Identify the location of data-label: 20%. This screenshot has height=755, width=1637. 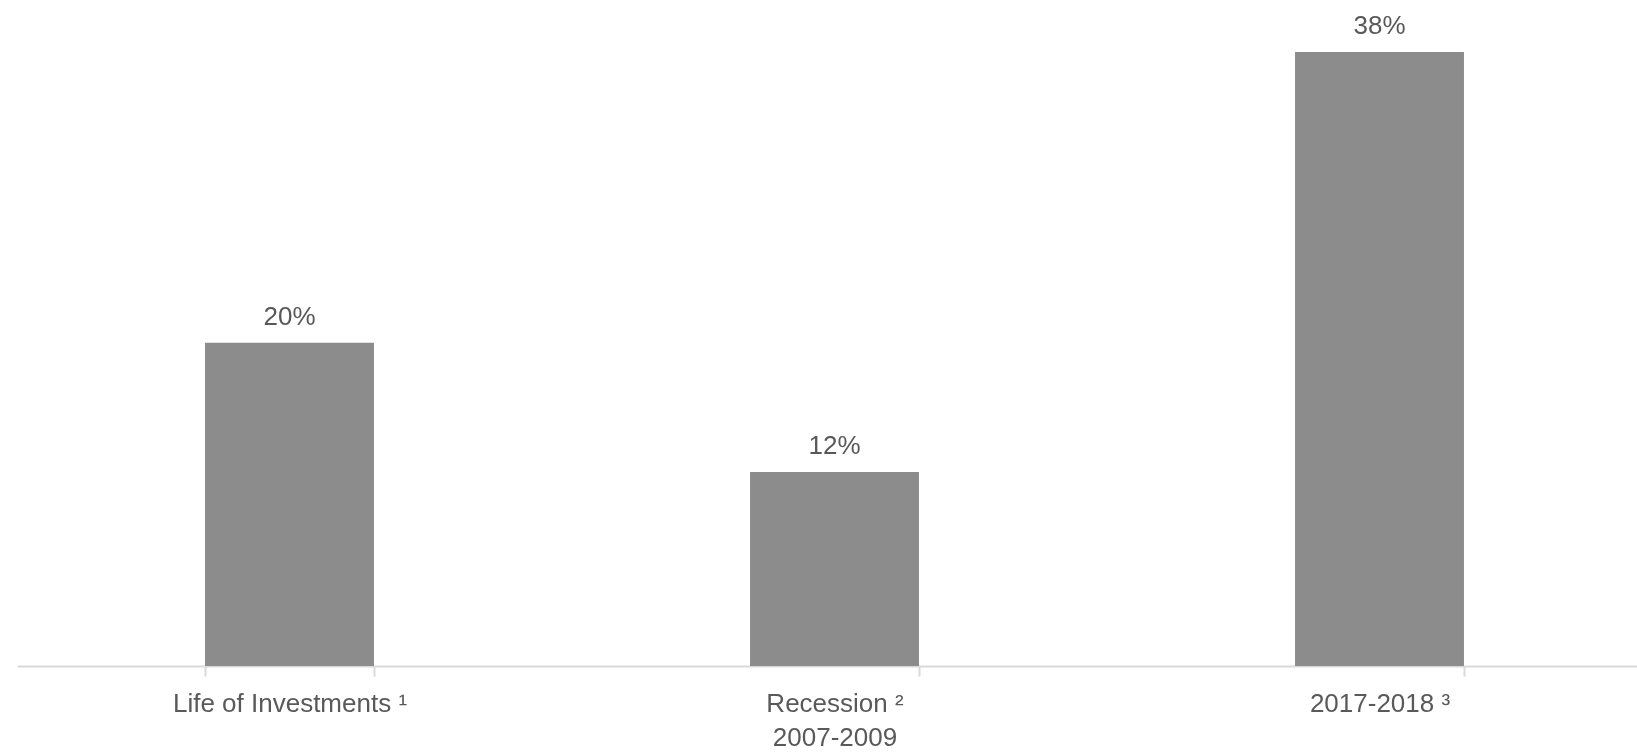
(289, 315).